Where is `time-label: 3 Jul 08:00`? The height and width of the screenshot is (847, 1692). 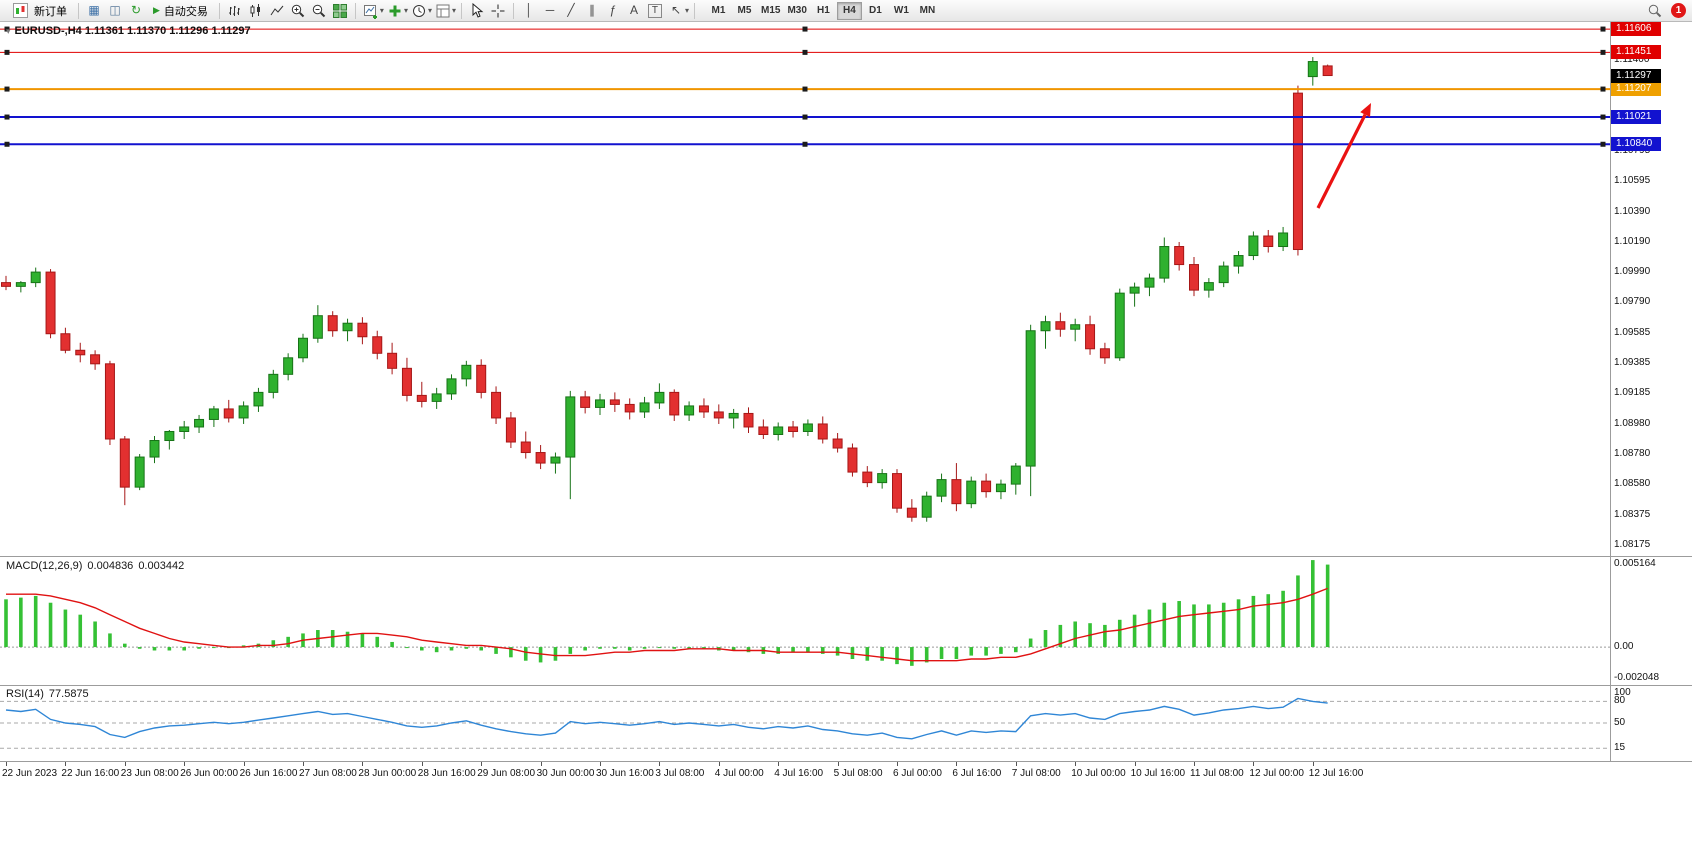
time-label: 3 Jul 08:00 is located at coordinates (680, 773).